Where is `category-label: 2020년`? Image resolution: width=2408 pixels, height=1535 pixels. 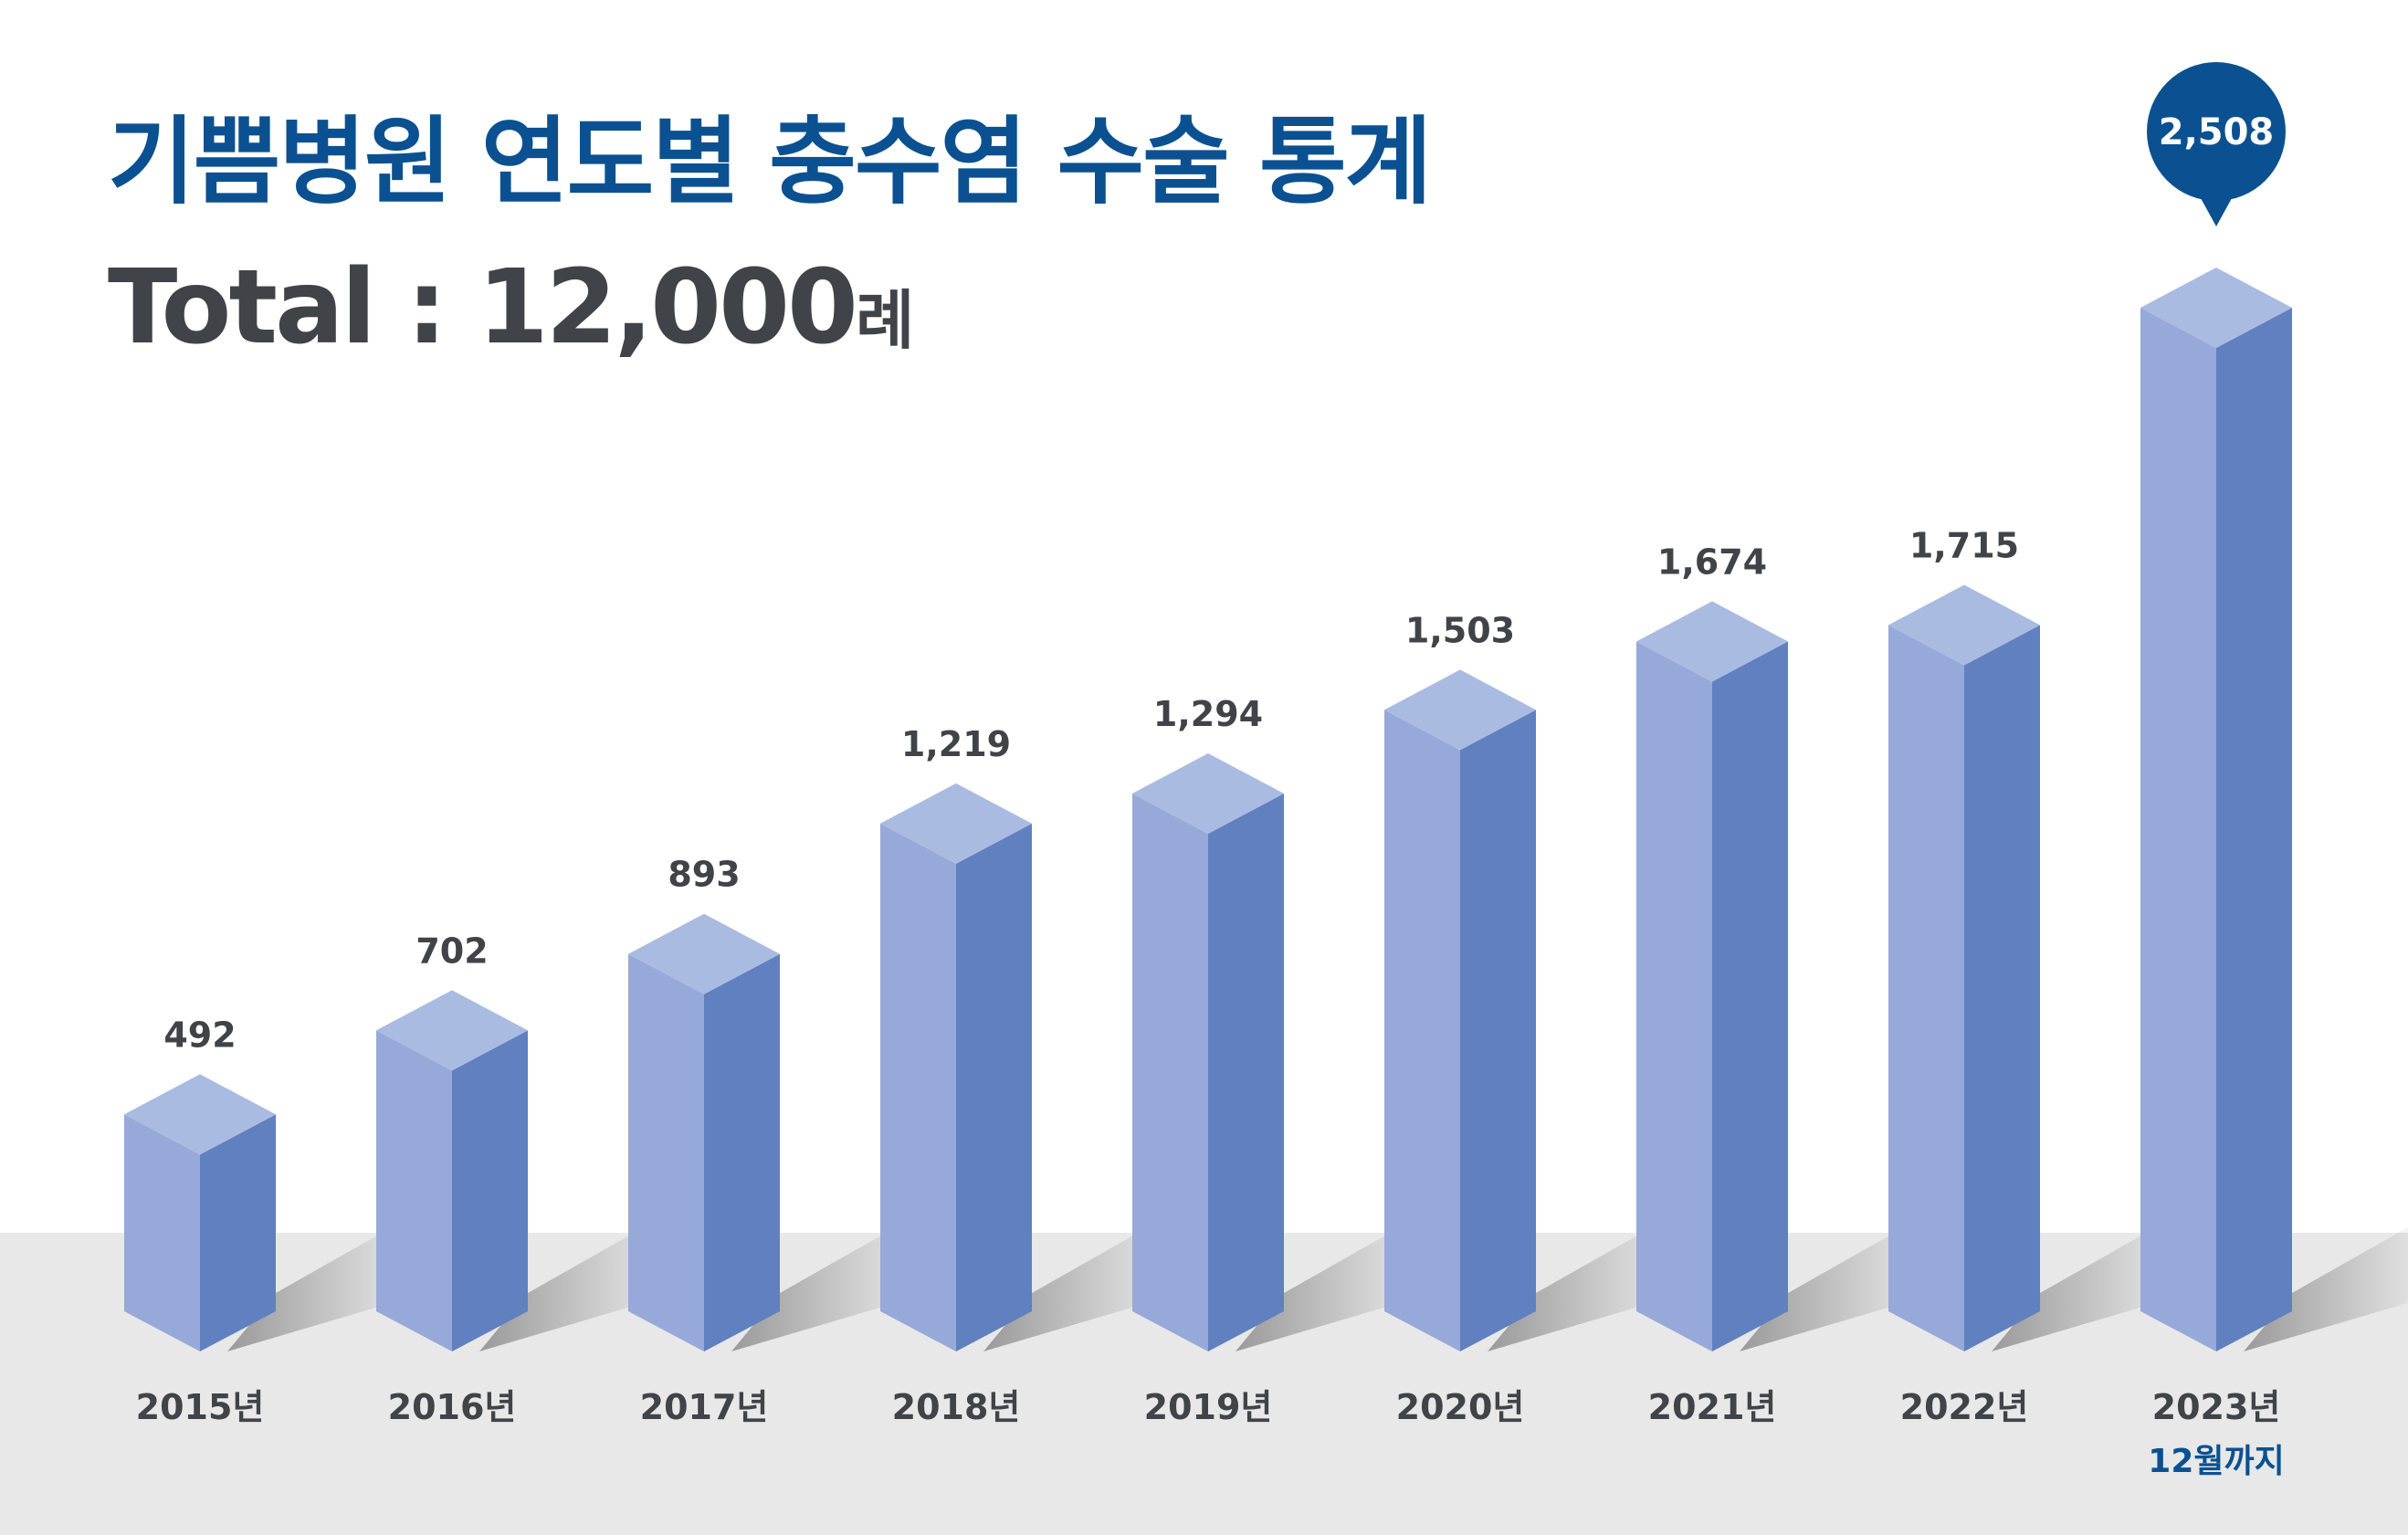 category-label: 2020년 is located at coordinates (1460, 1407).